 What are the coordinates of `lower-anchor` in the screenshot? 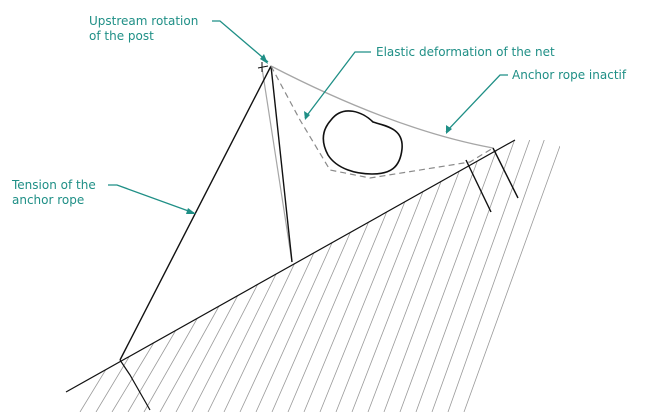 It's located at (135, 385).